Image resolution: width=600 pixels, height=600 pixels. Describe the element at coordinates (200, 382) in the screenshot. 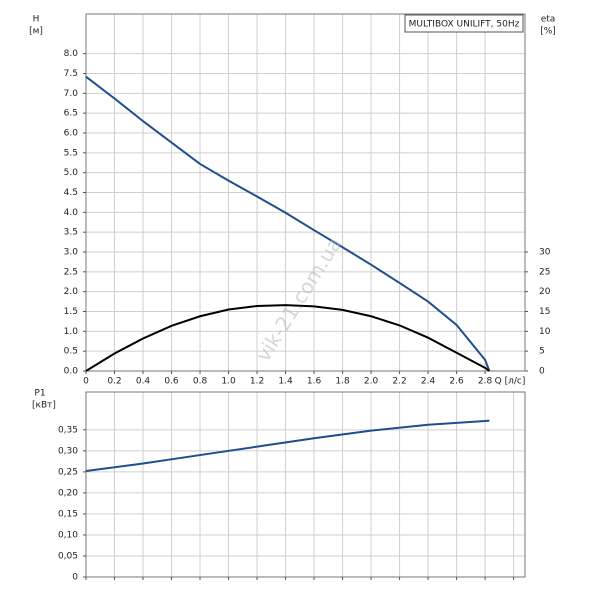

I see `x-tick-label: 0.8` at that location.